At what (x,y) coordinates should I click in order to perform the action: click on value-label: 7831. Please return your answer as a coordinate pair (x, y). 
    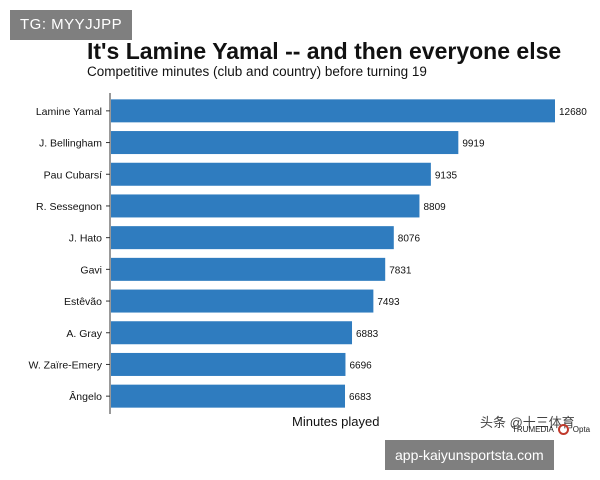
    Looking at the image, I should click on (400, 270).